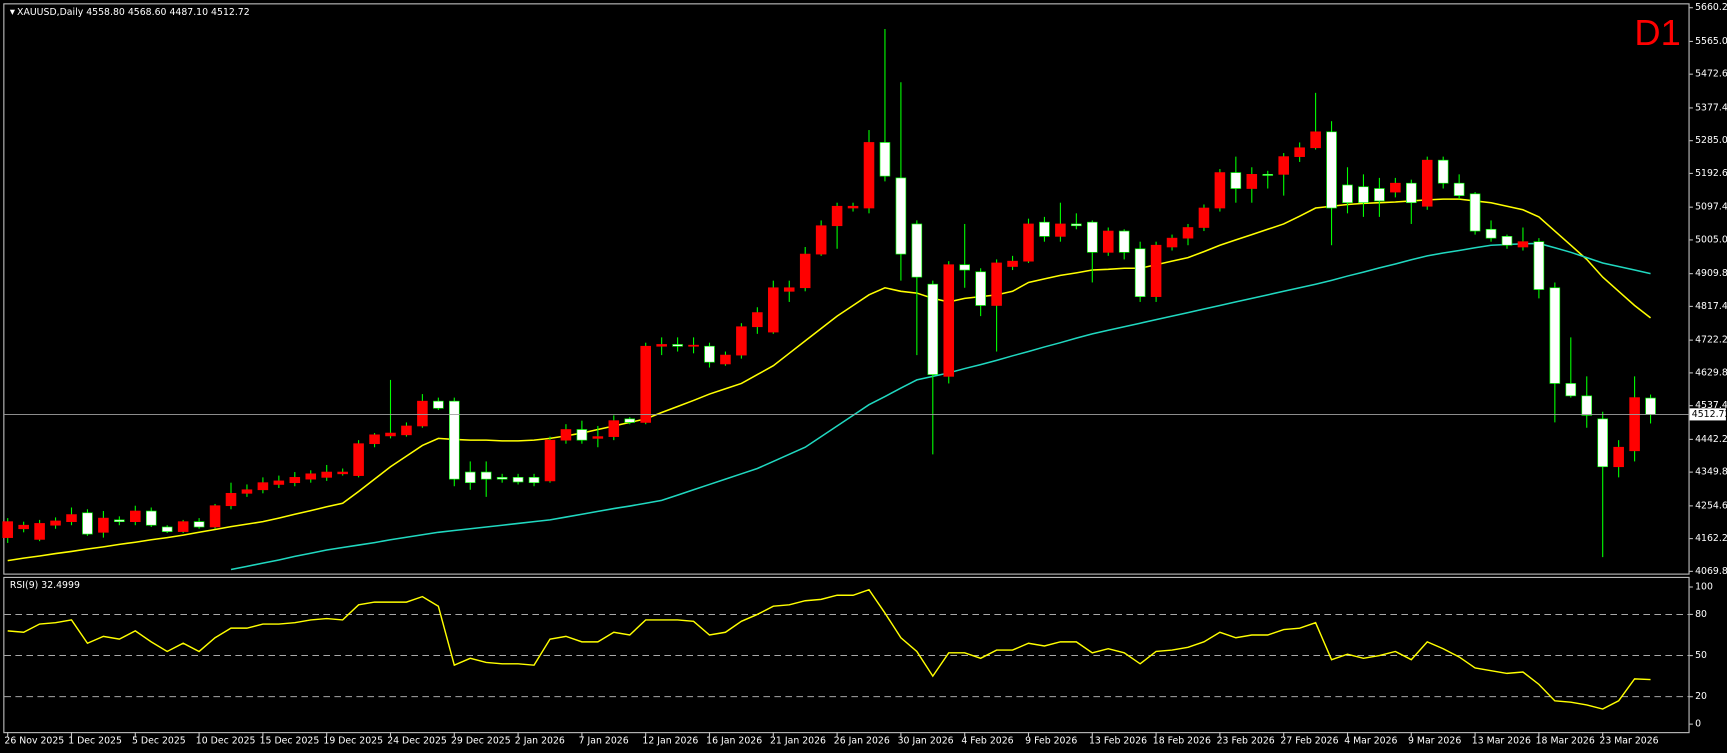 Image resolution: width=1727 pixels, height=753 pixels. I want to click on x-tick-label: 21 Jan 2026, so click(798, 740).